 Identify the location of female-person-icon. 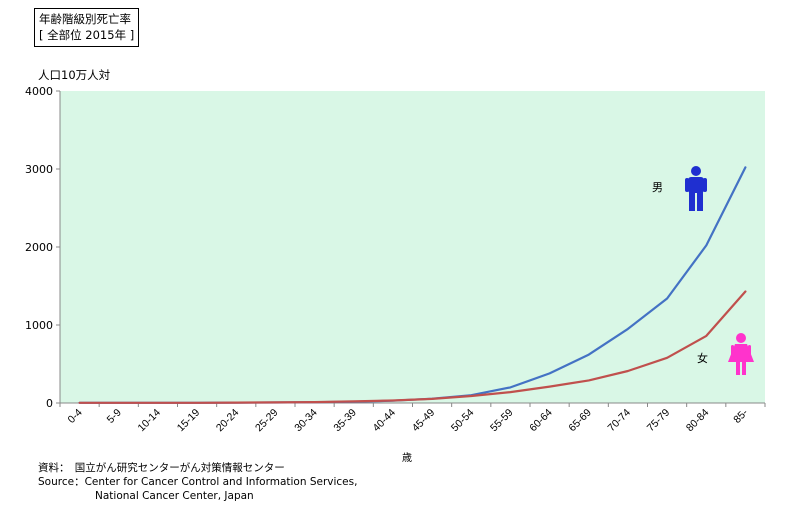
(741, 354).